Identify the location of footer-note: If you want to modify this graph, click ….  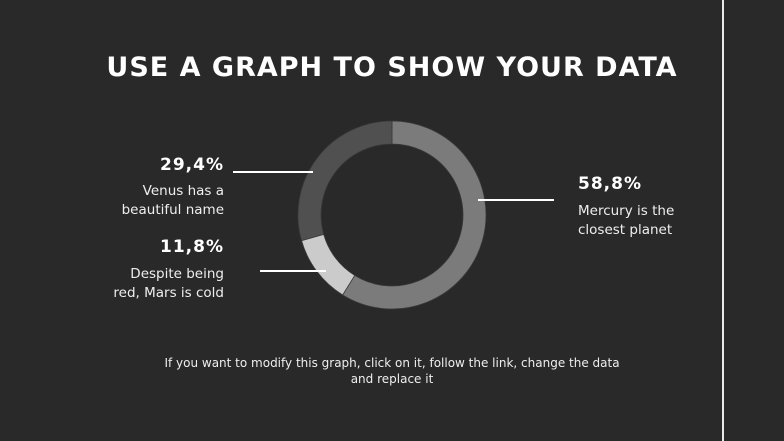
(392, 371).